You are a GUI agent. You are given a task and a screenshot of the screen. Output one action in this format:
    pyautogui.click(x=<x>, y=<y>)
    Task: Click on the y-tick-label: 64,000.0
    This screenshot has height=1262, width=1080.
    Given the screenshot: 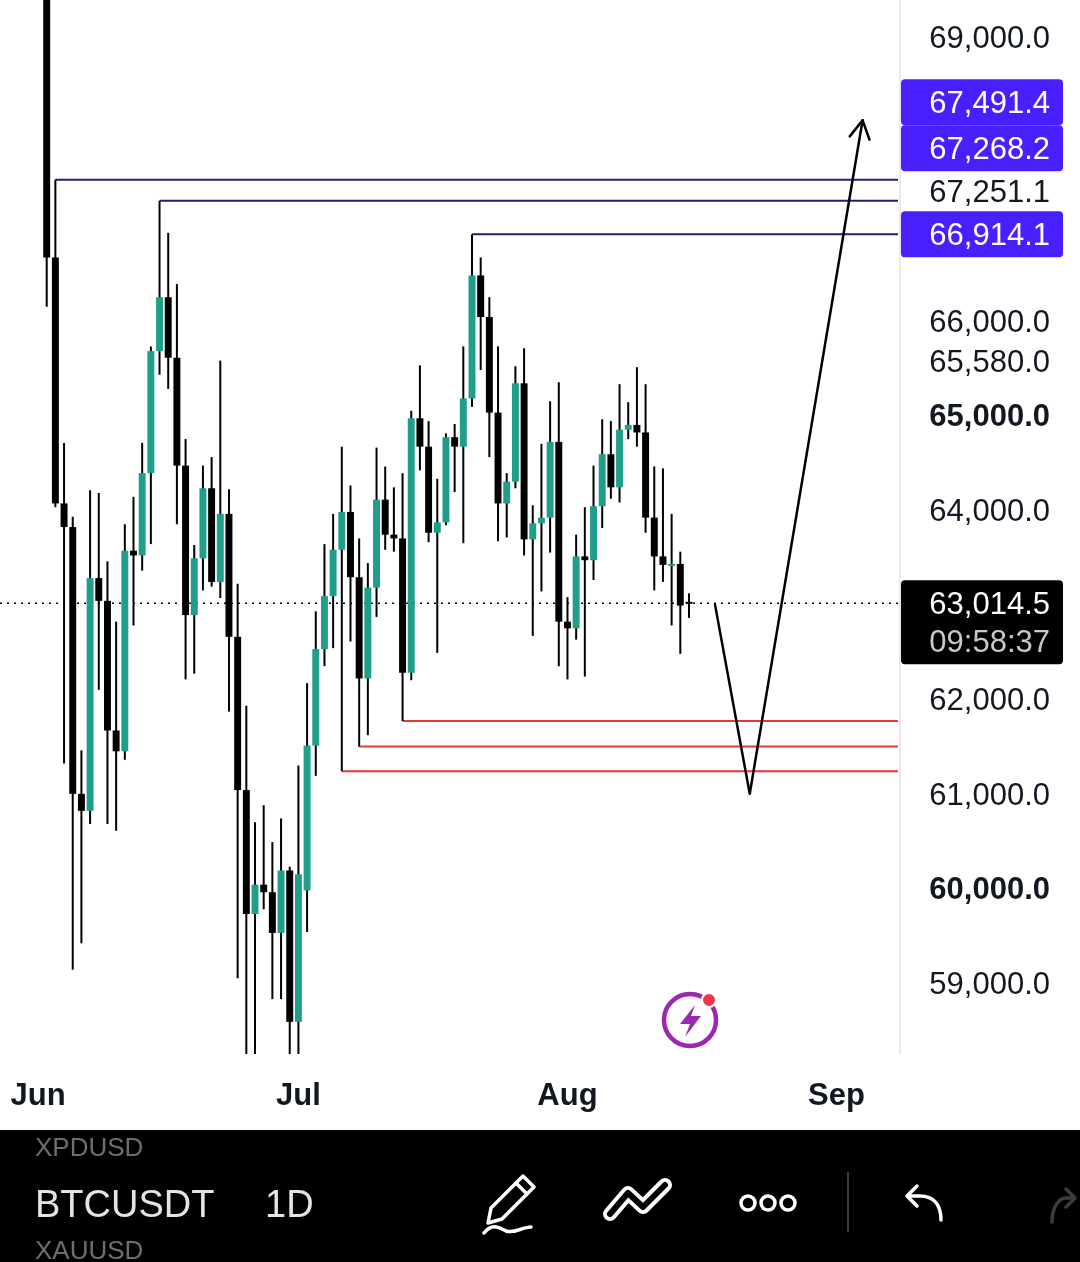 What is the action you would take?
    pyautogui.click(x=989, y=510)
    